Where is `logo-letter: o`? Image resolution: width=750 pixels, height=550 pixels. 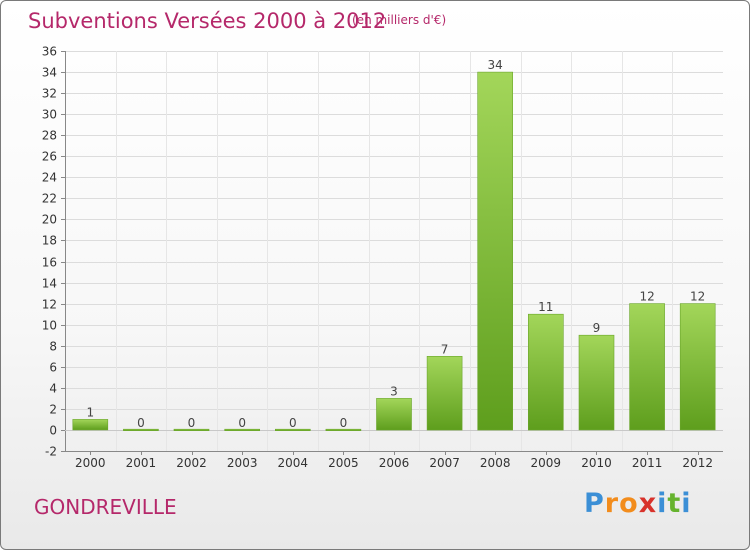 logo-letter: o is located at coordinates (629, 503).